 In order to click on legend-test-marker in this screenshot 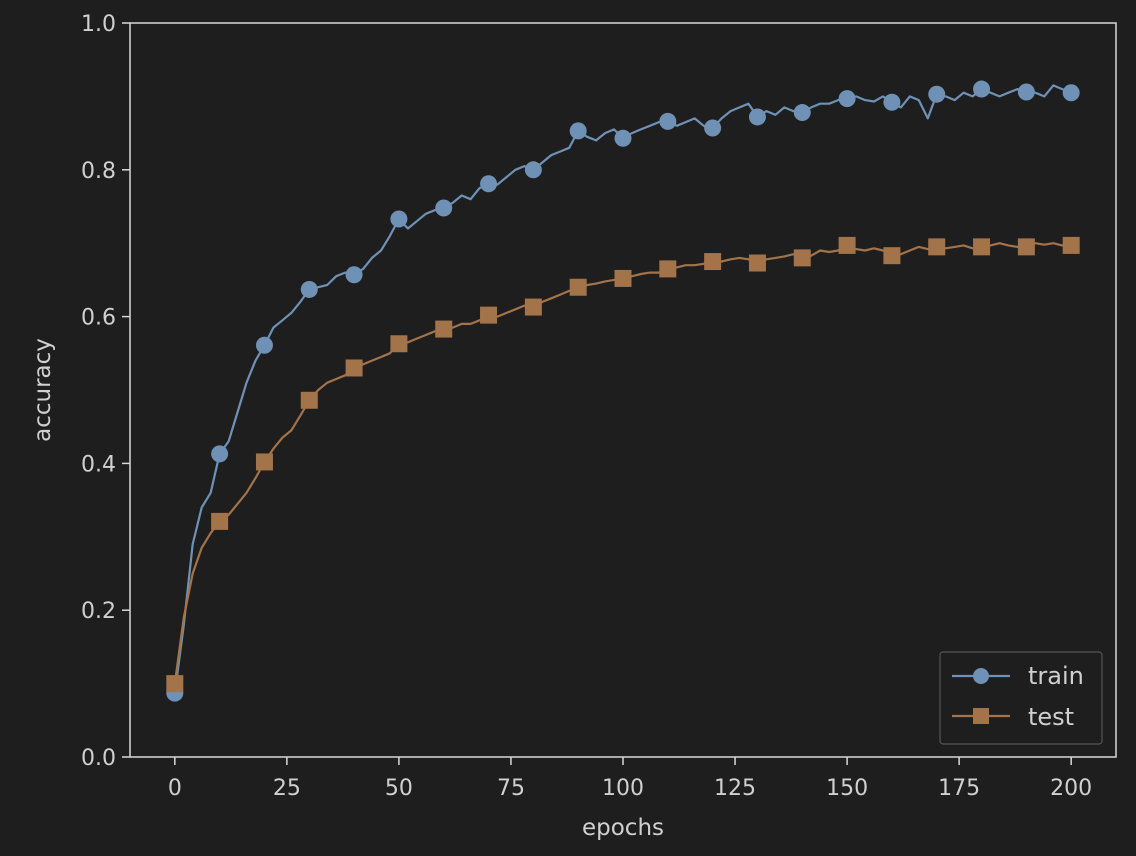, I will do `click(981, 716)`.